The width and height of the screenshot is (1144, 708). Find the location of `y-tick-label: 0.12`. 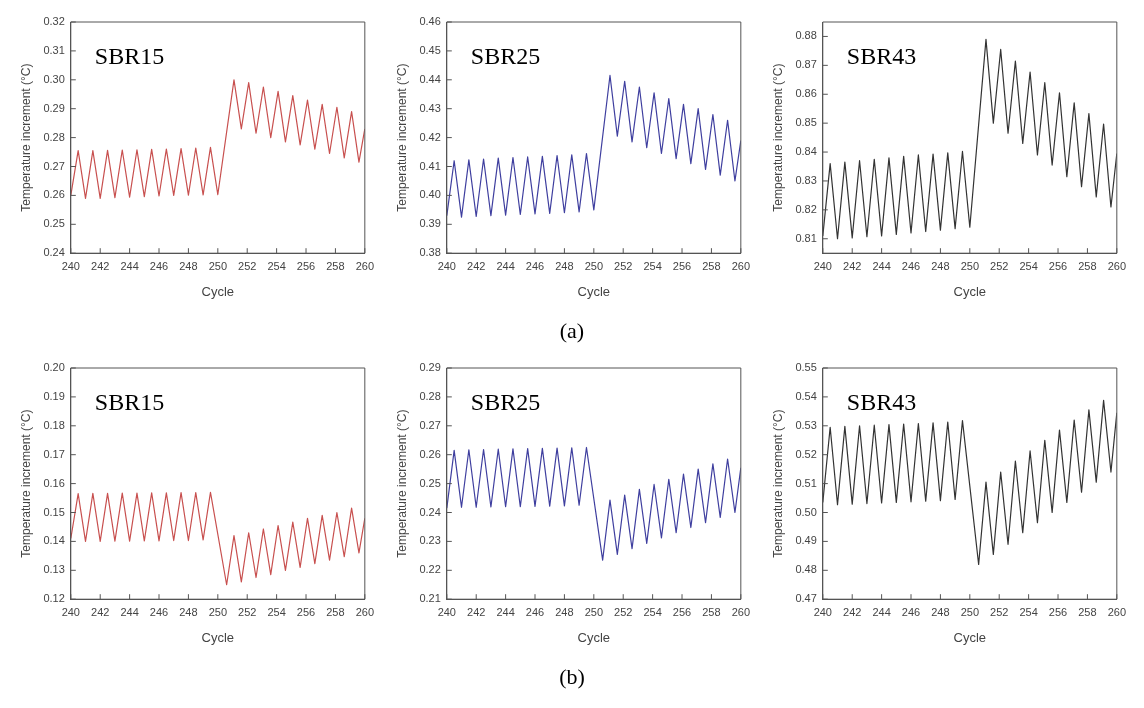

y-tick-label: 0.12 is located at coordinates (54, 598).